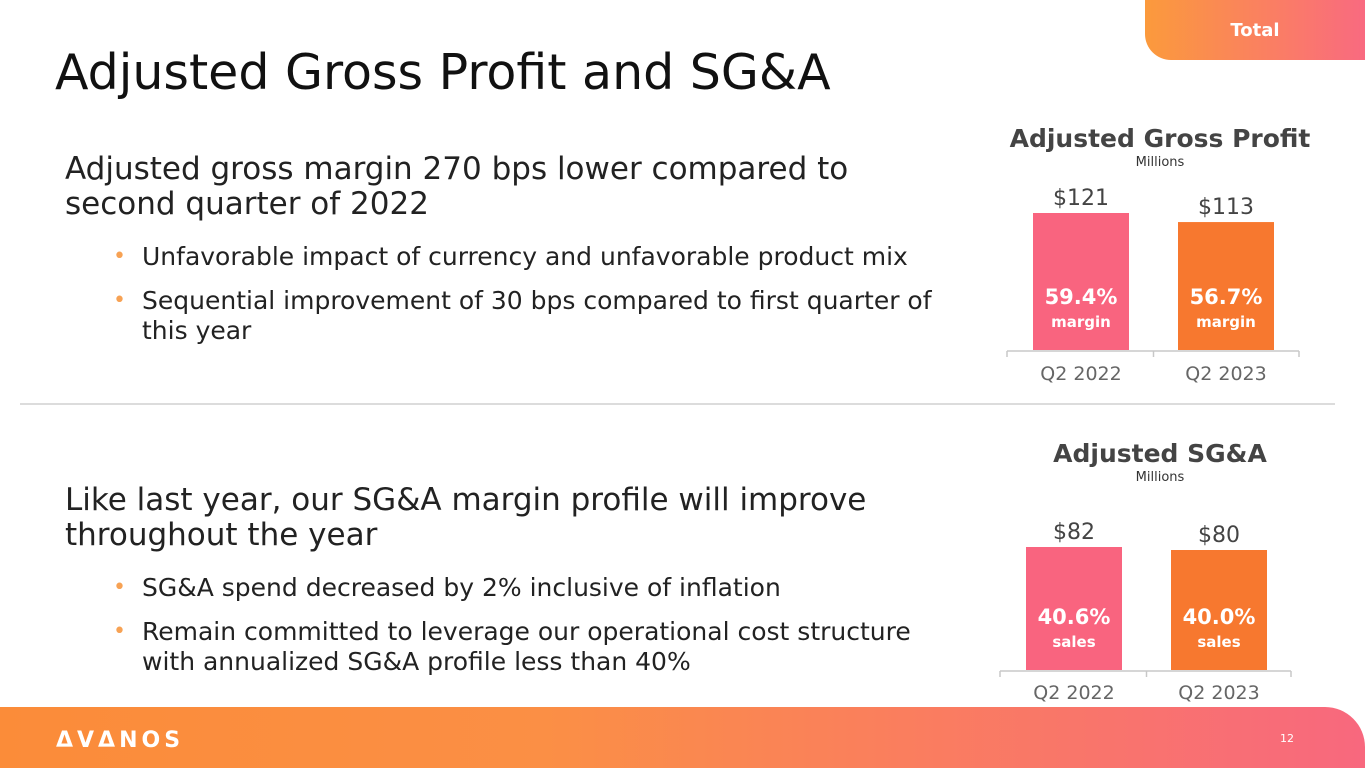  What do you see at coordinates (1081, 297) in the screenshot?
I see `bar-percent-label: 59.4%` at bounding box center [1081, 297].